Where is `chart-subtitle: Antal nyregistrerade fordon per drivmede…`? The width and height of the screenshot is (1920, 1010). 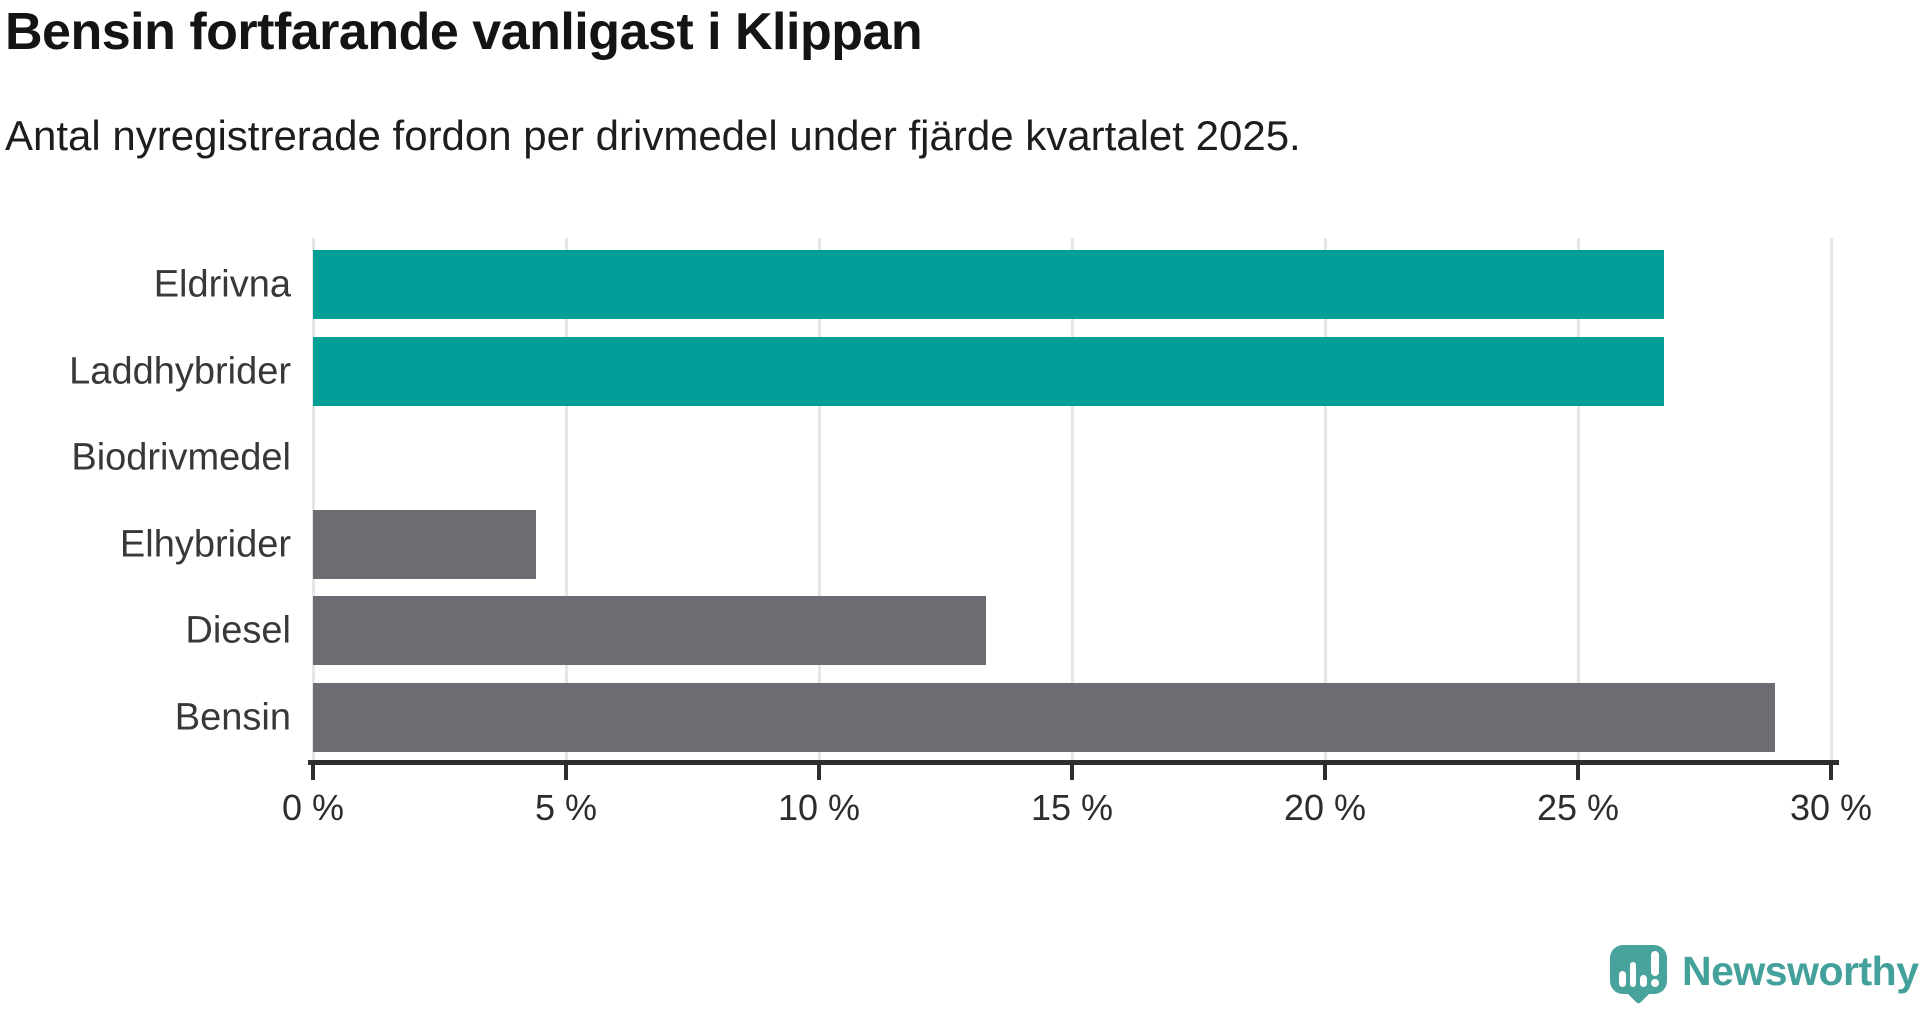 chart-subtitle: Antal nyregistrerade fordon per drivmede… is located at coordinates (653, 135).